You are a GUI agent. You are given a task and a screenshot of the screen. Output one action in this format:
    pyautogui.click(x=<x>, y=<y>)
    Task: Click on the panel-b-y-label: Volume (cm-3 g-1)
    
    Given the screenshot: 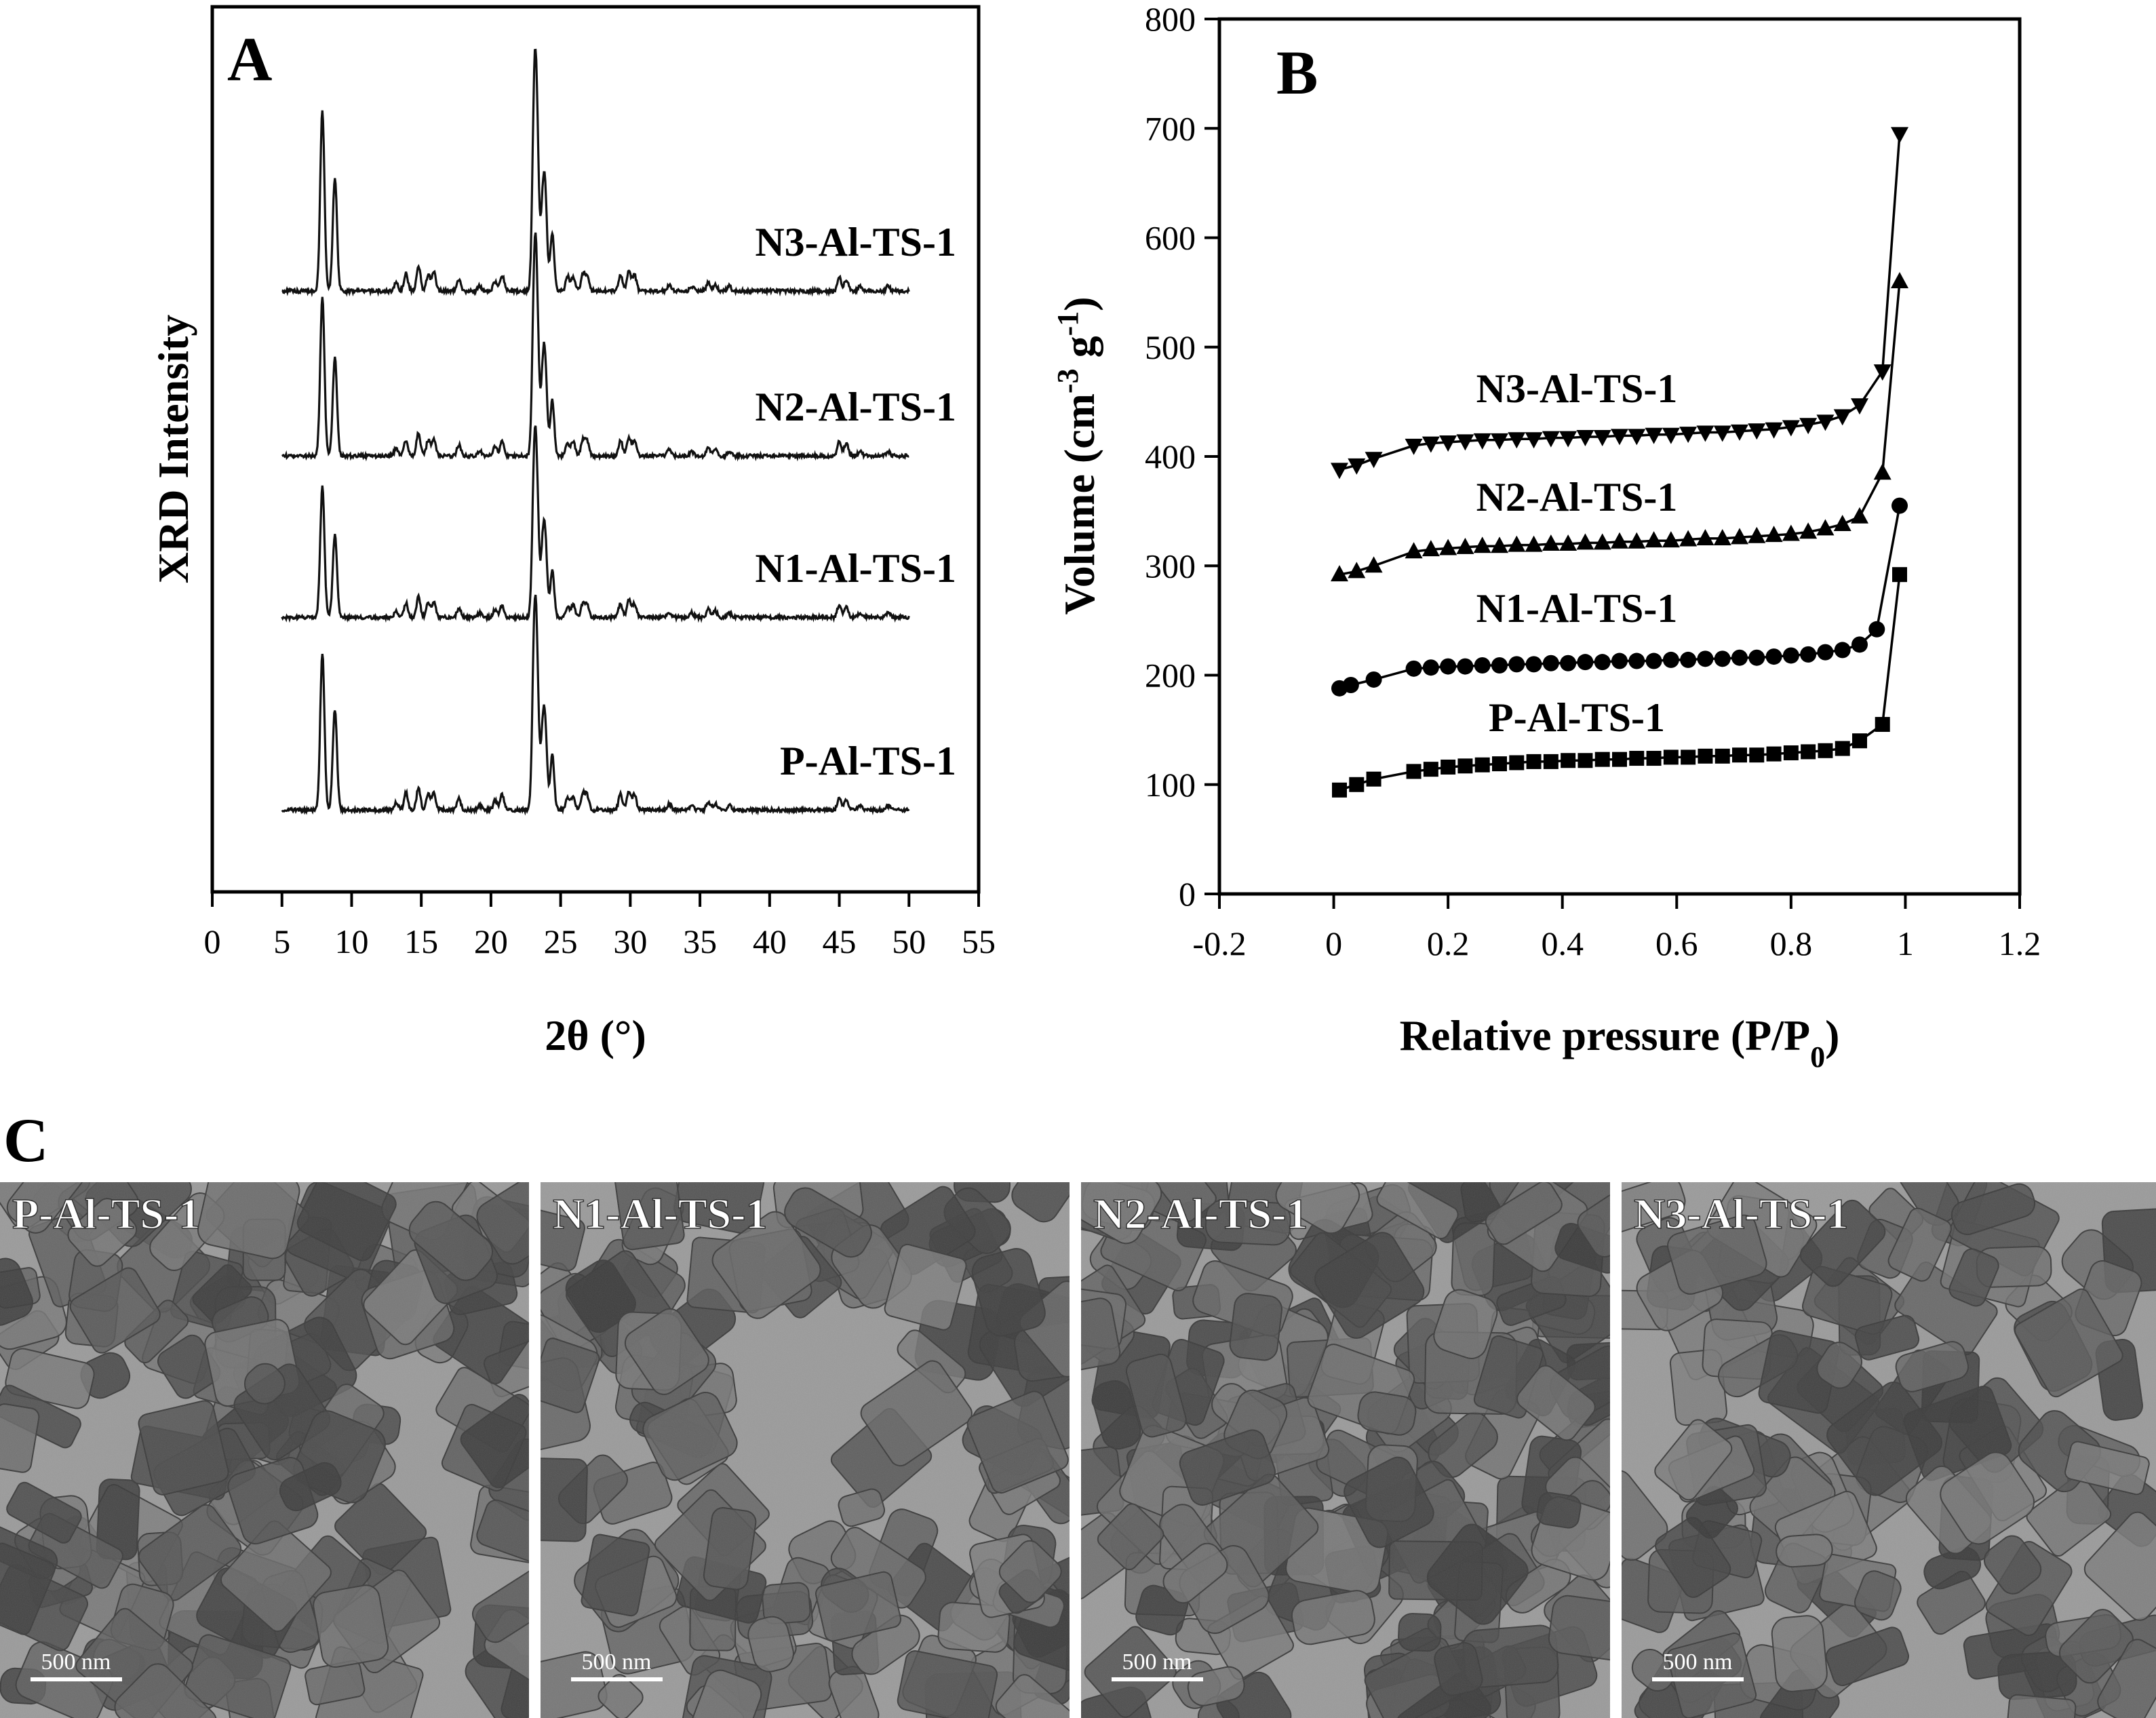 What is the action you would take?
    pyautogui.click(x=1077, y=455)
    